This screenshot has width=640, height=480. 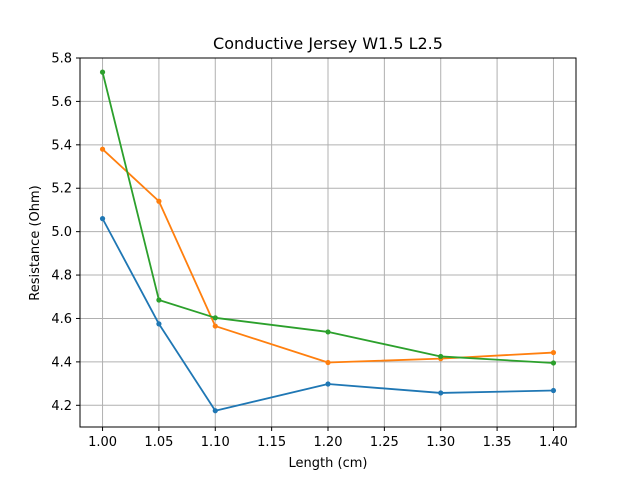 I want to click on y-tick-label: 4.4, so click(x=61, y=362).